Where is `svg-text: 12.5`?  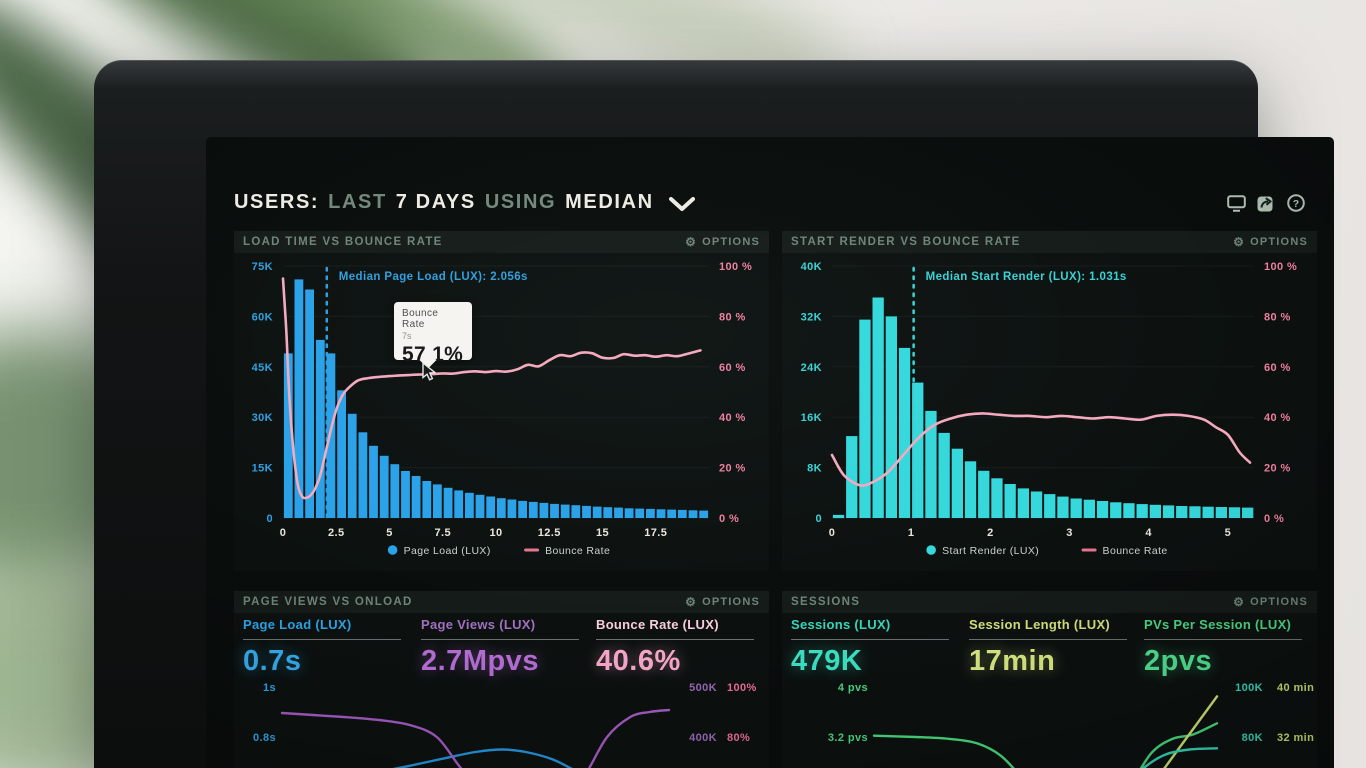 svg-text: 12.5 is located at coordinates (549, 533).